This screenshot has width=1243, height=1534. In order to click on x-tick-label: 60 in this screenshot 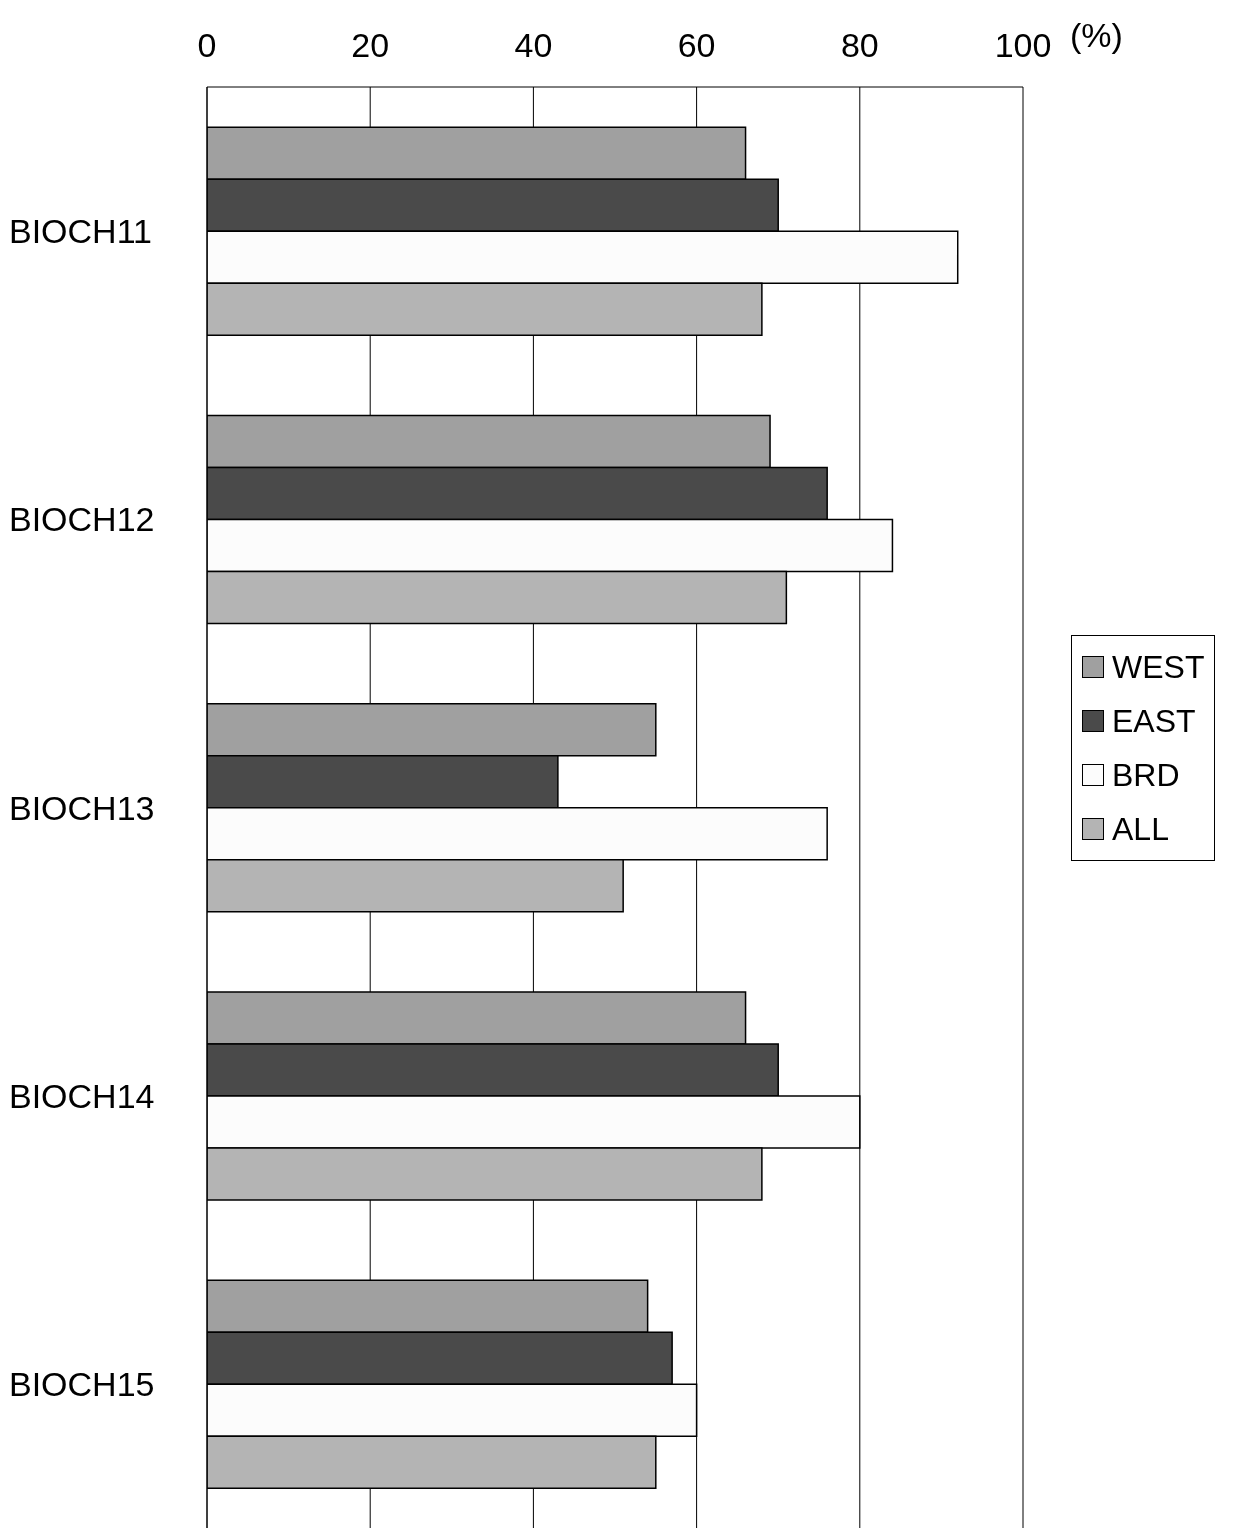, I will do `click(696, 45)`.